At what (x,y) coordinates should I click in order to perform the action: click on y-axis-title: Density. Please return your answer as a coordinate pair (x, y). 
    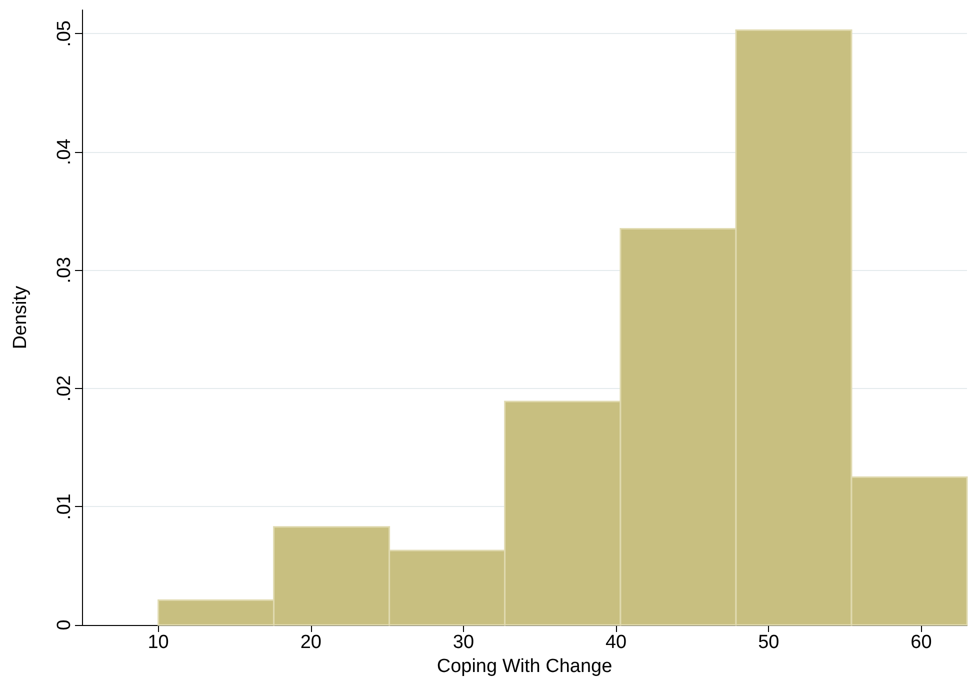
    Looking at the image, I should click on (20, 317).